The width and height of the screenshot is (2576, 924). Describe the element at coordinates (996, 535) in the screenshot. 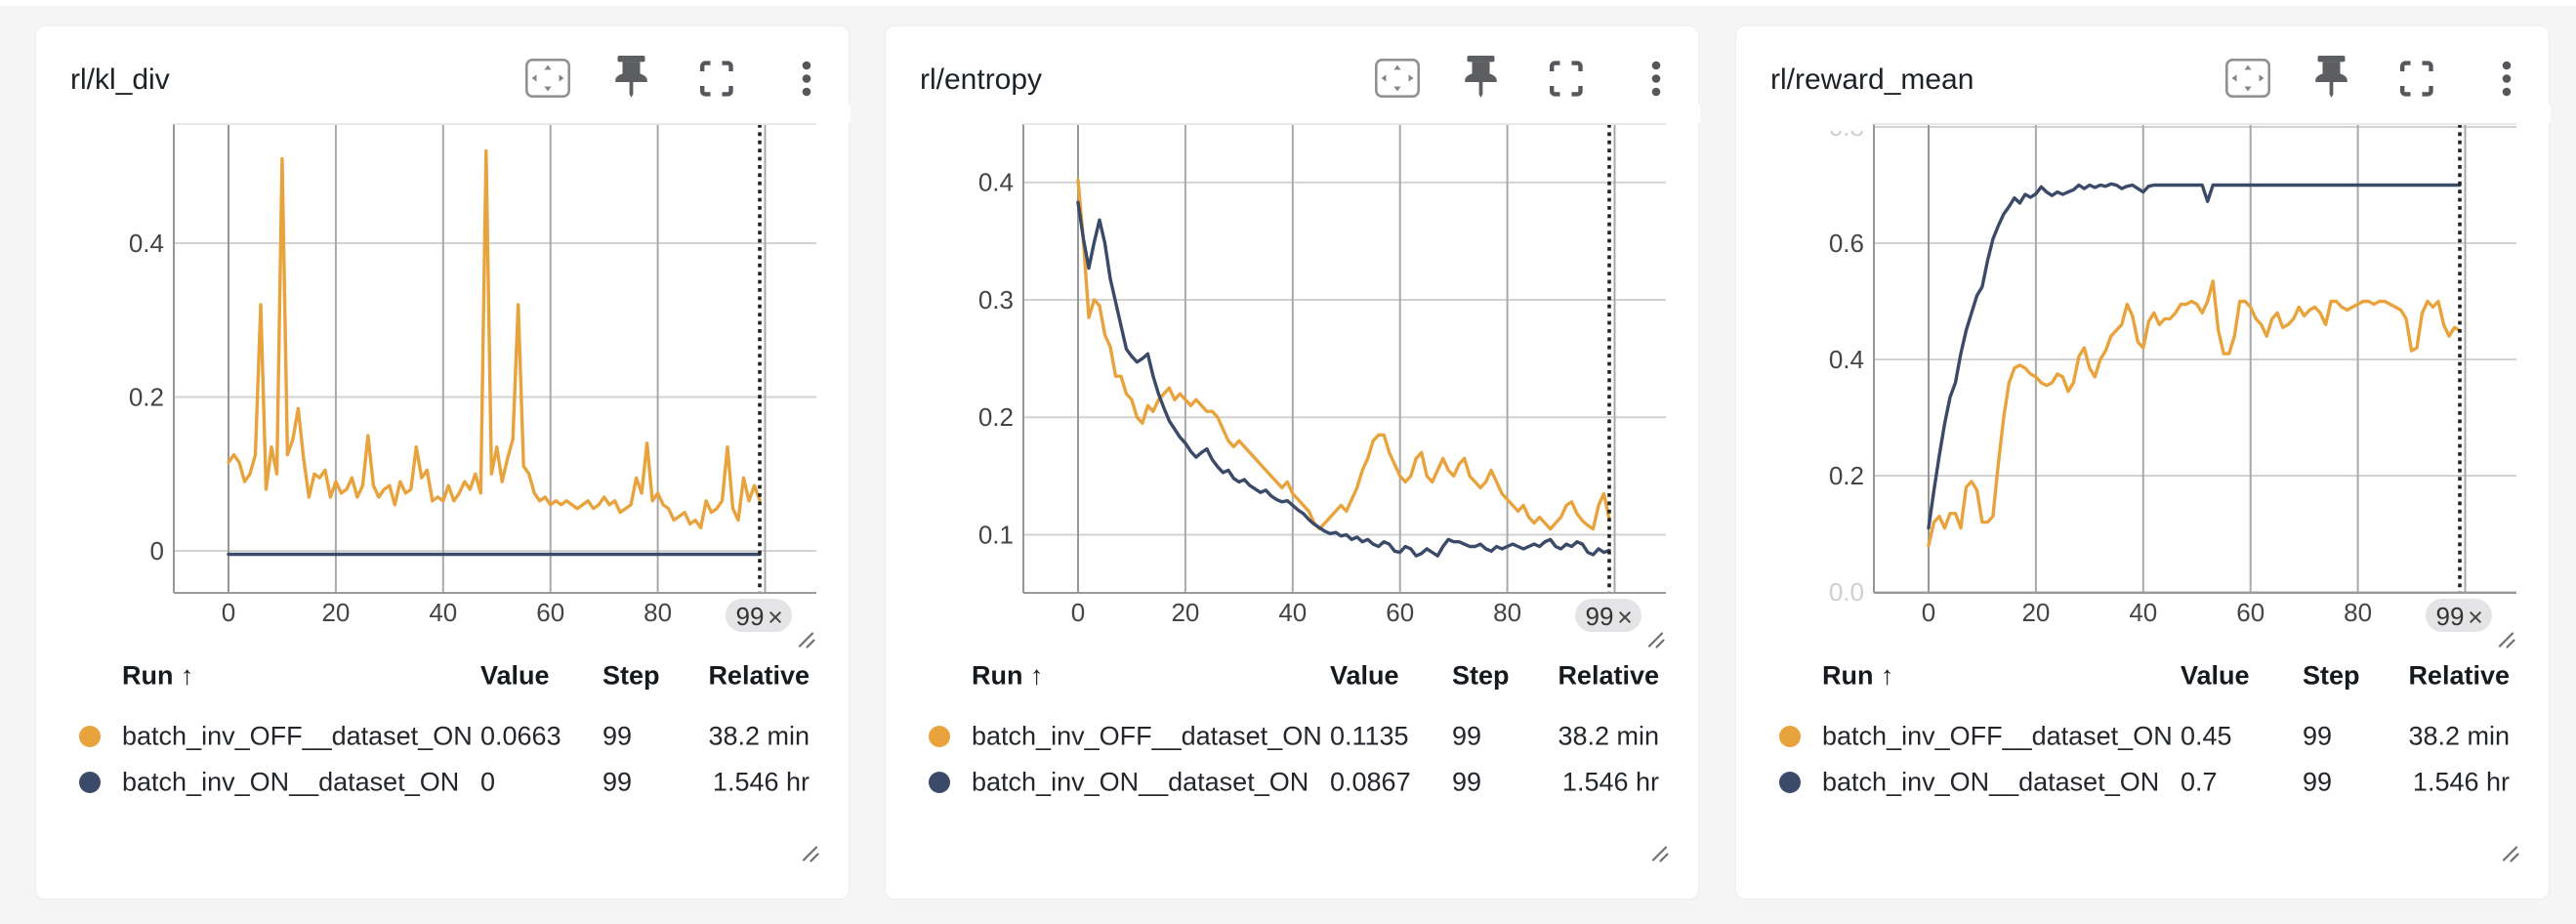

I see `svg-text: 0.1` at that location.